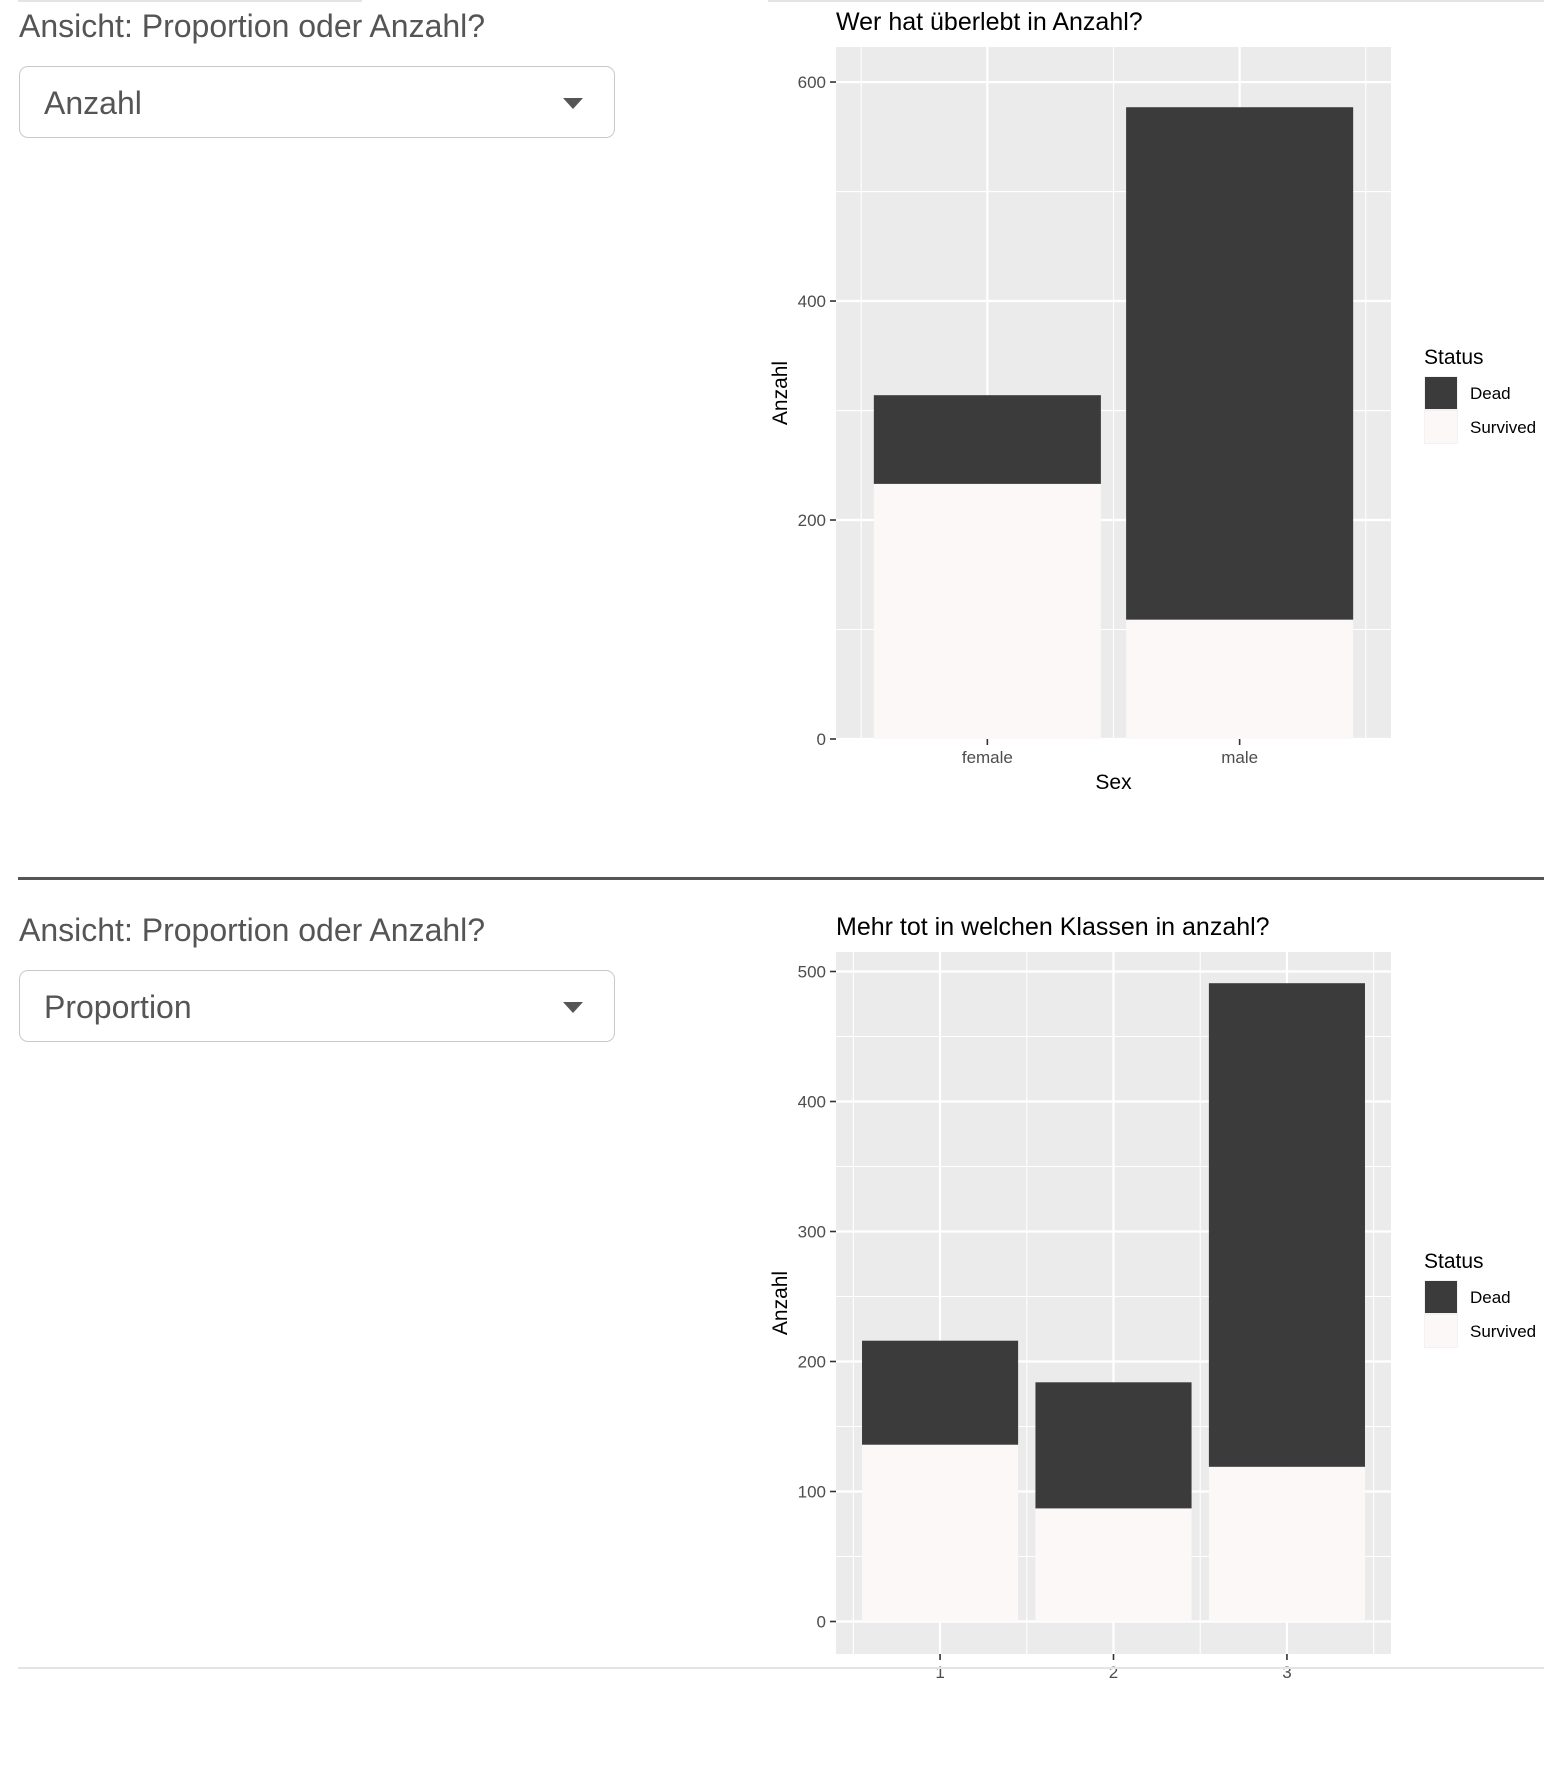 This screenshot has height=1774, width=1544. I want to click on view-mode-select: Anzahl, so click(317, 102).